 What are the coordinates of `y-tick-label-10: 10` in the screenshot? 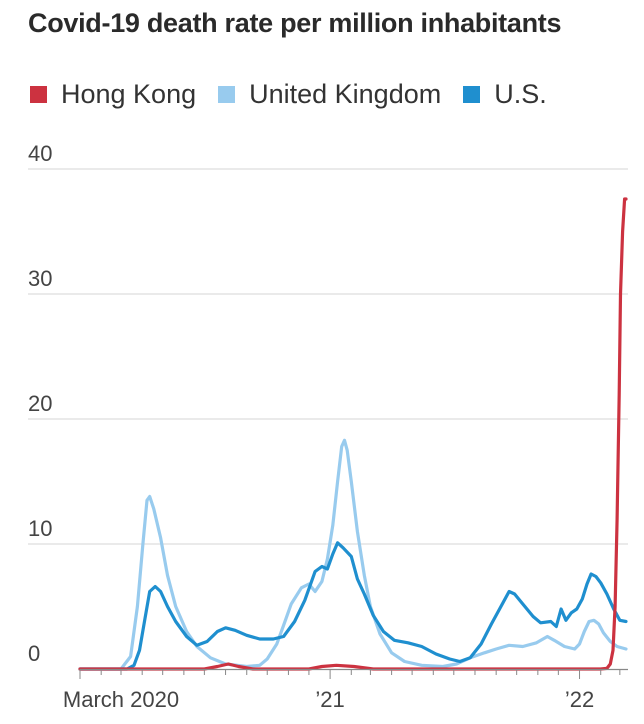 It's located at (40, 528).